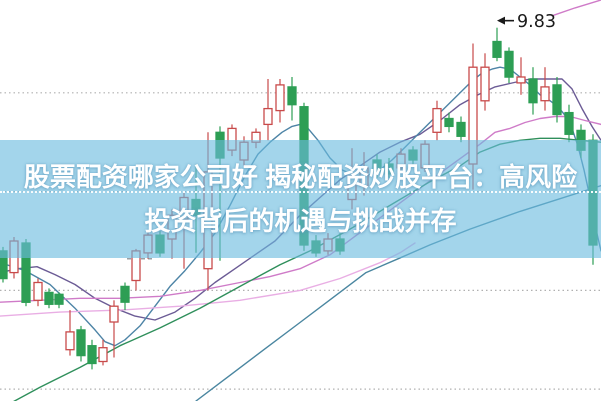 The width and height of the screenshot is (601, 401). Describe the element at coordinates (300, 192) in the screenshot. I see `gridline-in-banner` at that location.